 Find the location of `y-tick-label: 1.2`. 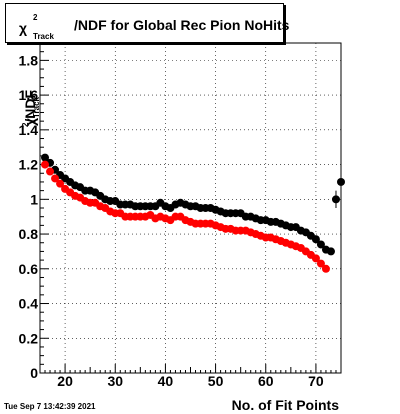

y-tick-label: 1.2 is located at coordinates (29, 165).